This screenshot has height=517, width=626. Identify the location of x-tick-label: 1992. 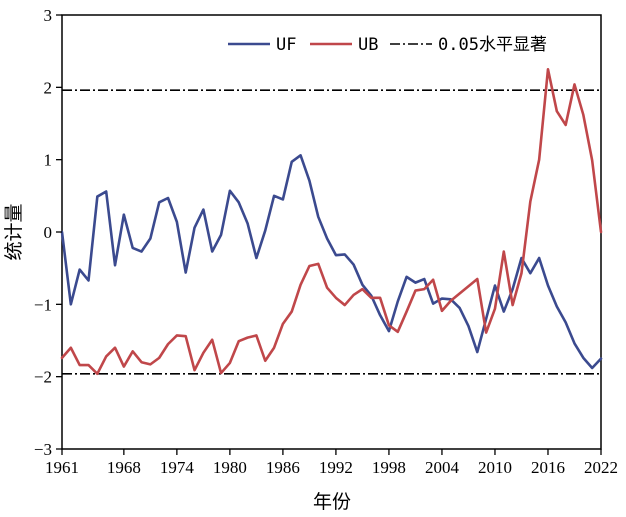
(336, 467).